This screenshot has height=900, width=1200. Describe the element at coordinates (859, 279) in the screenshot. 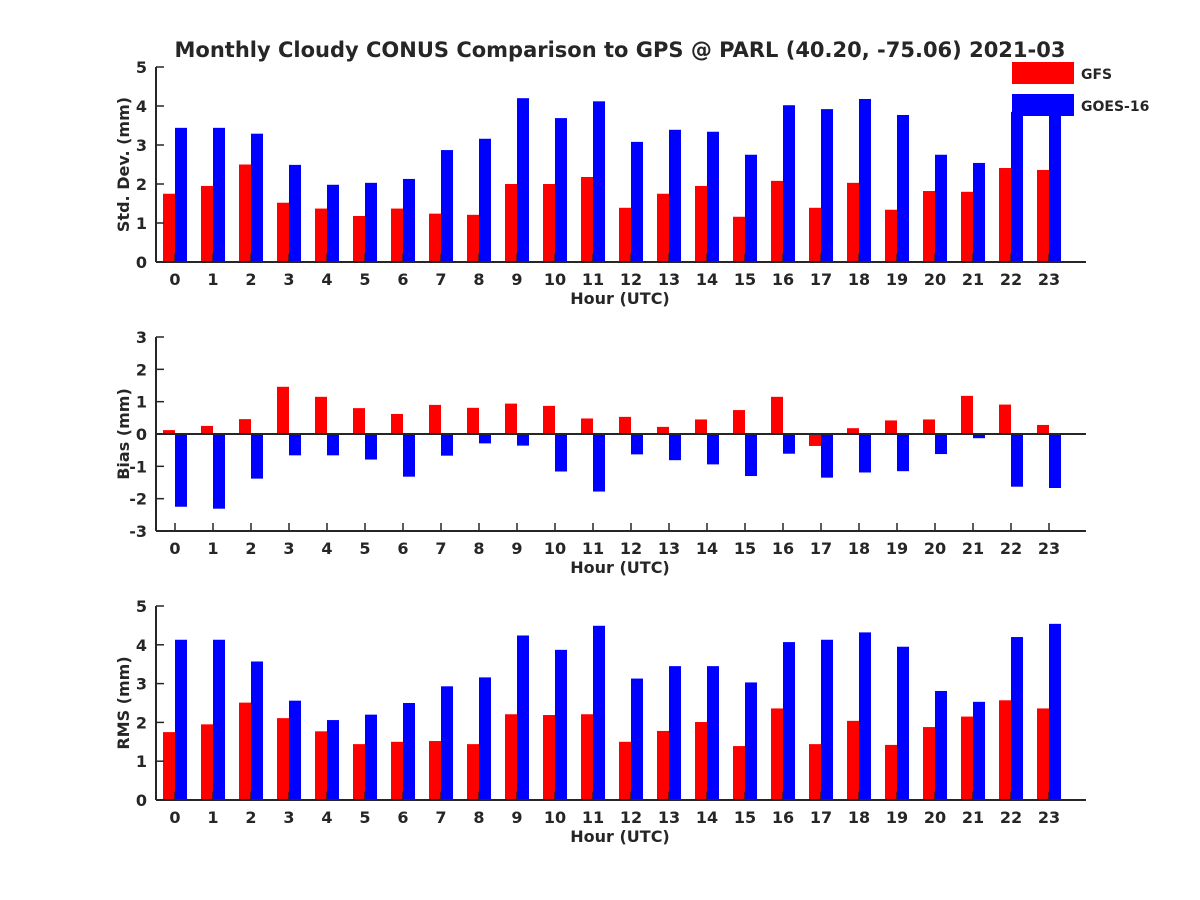

I see `x-tick-label-stddev: 18` at that location.